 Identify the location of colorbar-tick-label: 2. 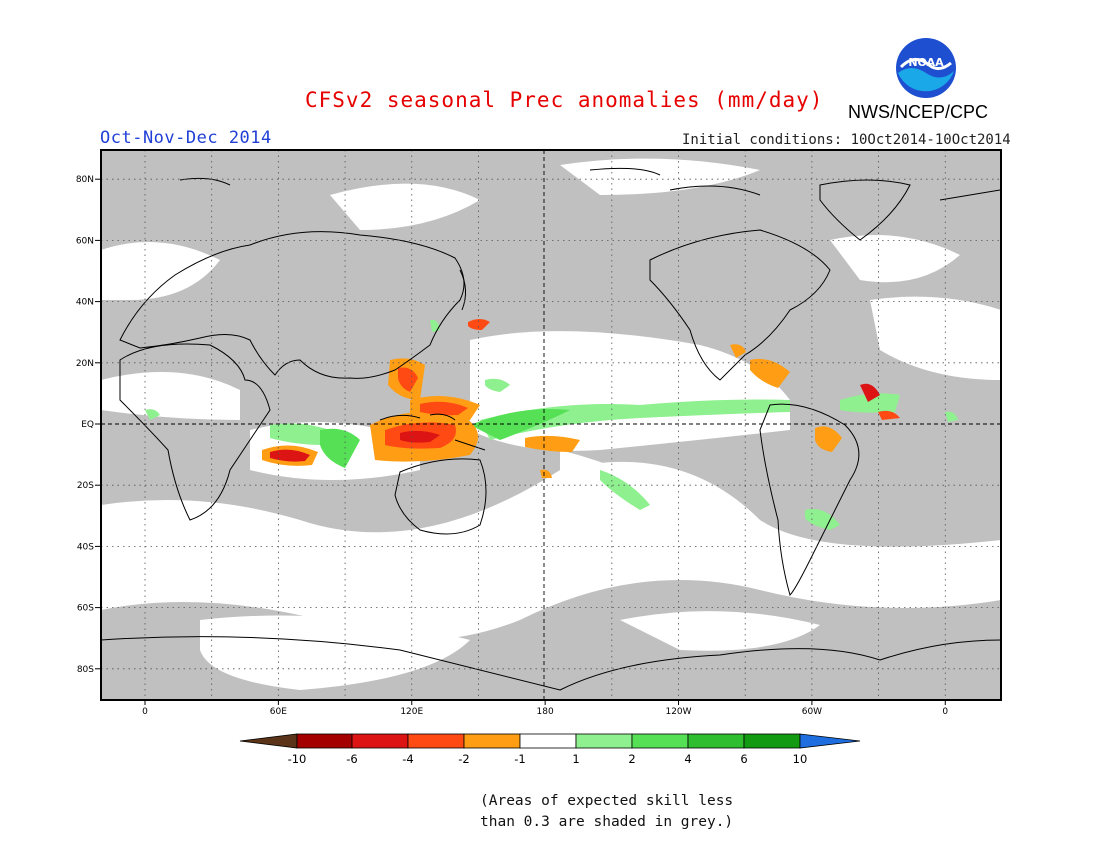
(631, 759).